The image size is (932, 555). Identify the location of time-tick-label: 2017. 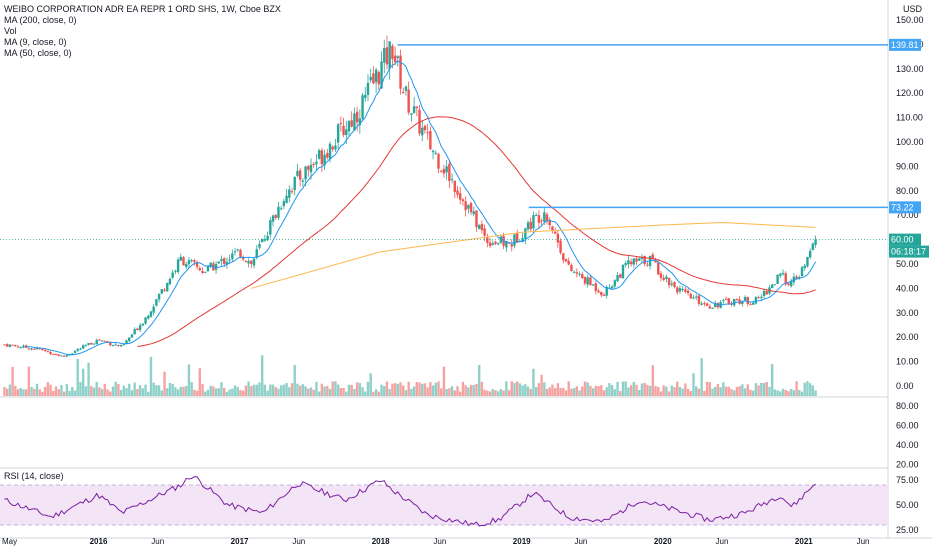
(240, 541).